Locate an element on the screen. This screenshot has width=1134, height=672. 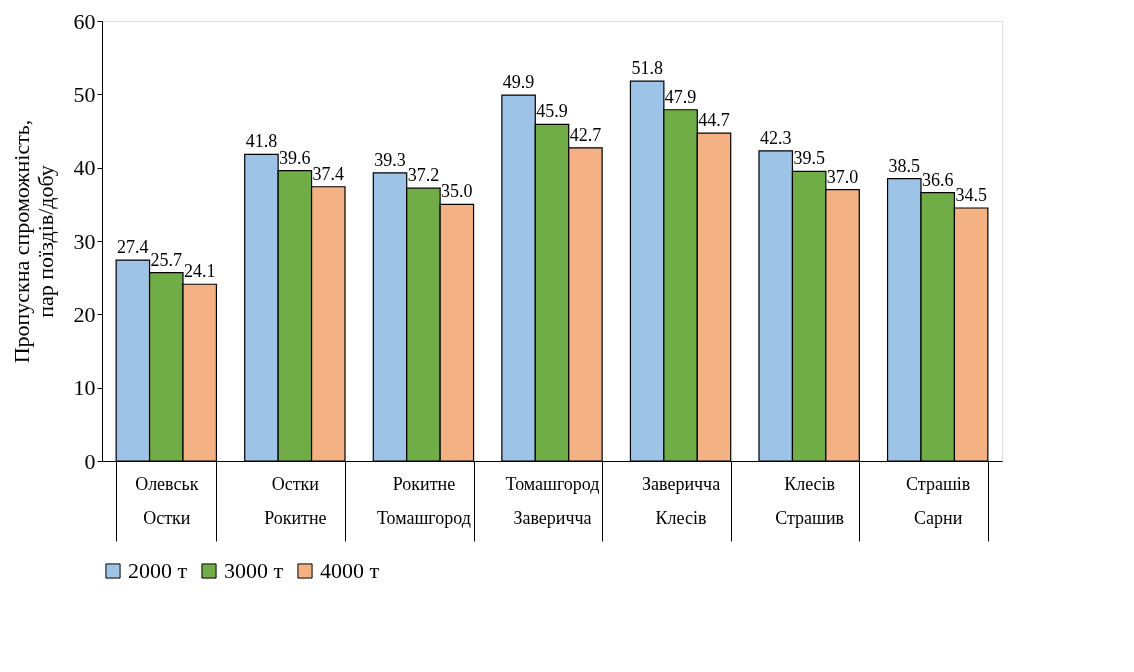
text: 35.0 is located at coordinates (457, 191).